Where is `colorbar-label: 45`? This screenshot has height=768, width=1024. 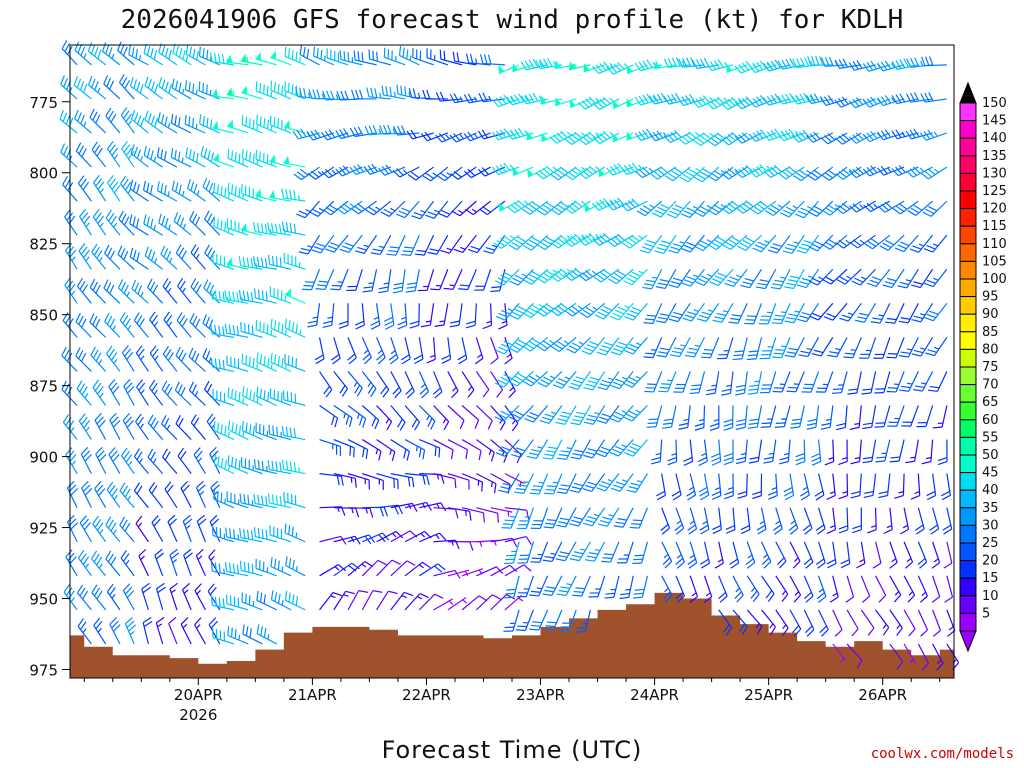
colorbar-label: 45 is located at coordinates (990, 473).